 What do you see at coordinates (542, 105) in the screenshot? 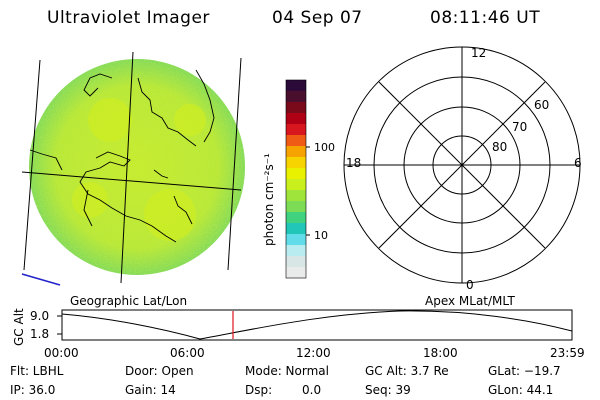
I see `lat-label-60: 60` at bounding box center [542, 105].